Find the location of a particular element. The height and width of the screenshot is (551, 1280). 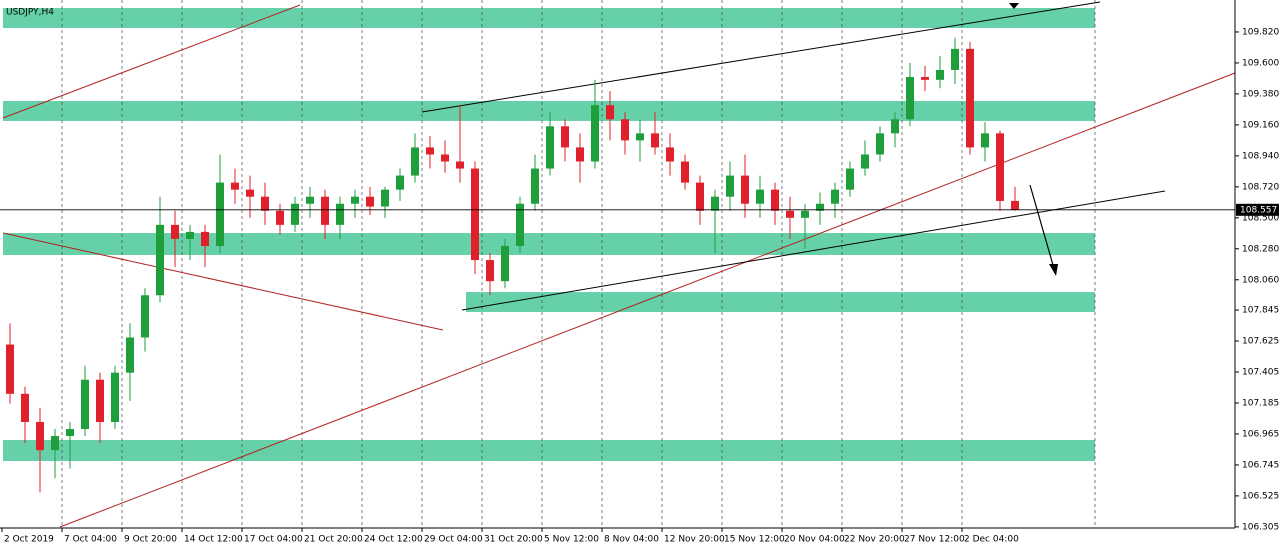

x-tick-label: 7 Oct 04:00 is located at coordinates (90, 540).